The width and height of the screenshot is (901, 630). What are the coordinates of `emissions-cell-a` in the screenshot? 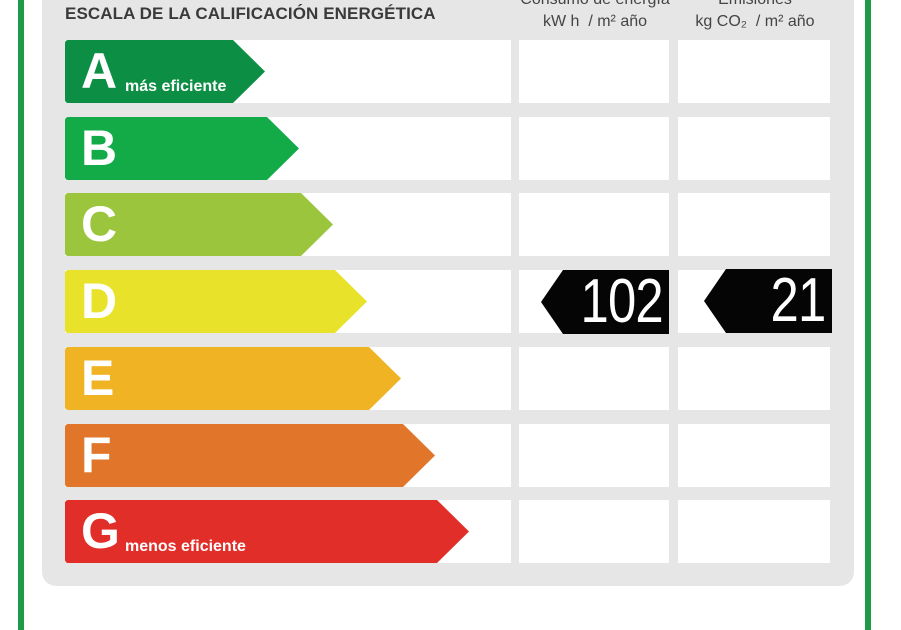 It's located at (754, 71).